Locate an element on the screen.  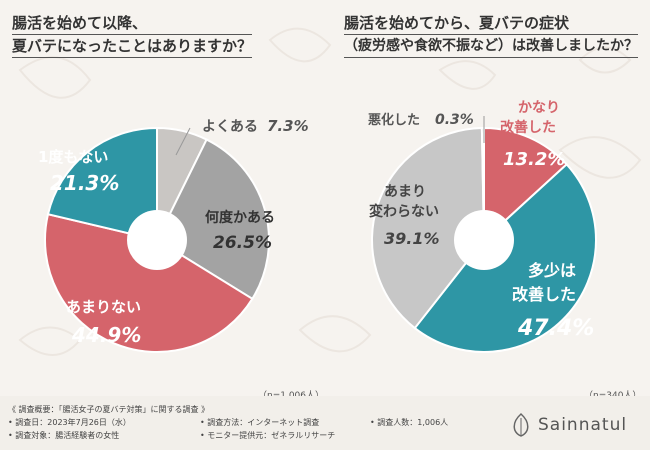
right-title-line2: （疲労感や食欲不振など）は改善しましたか？ is located at coordinates (491, 46).